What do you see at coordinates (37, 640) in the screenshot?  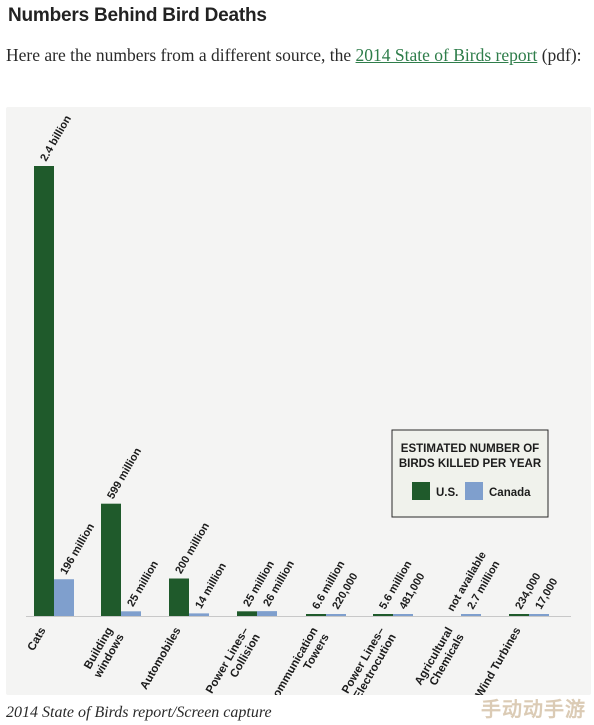 I see `category-label-0: Cats` at bounding box center [37, 640].